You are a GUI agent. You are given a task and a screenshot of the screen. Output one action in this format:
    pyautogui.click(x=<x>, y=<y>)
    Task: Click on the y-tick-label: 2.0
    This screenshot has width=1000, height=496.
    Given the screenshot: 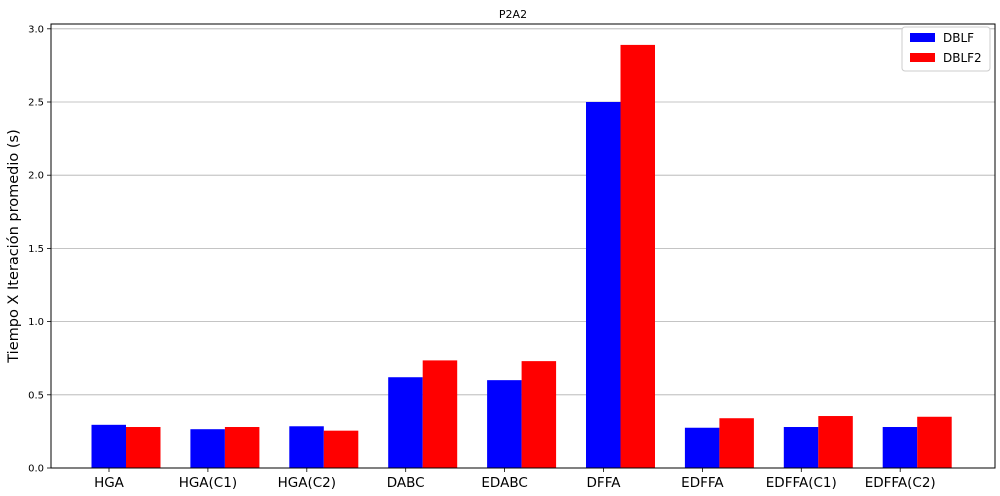 What is the action you would take?
    pyautogui.click(x=36, y=176)
    